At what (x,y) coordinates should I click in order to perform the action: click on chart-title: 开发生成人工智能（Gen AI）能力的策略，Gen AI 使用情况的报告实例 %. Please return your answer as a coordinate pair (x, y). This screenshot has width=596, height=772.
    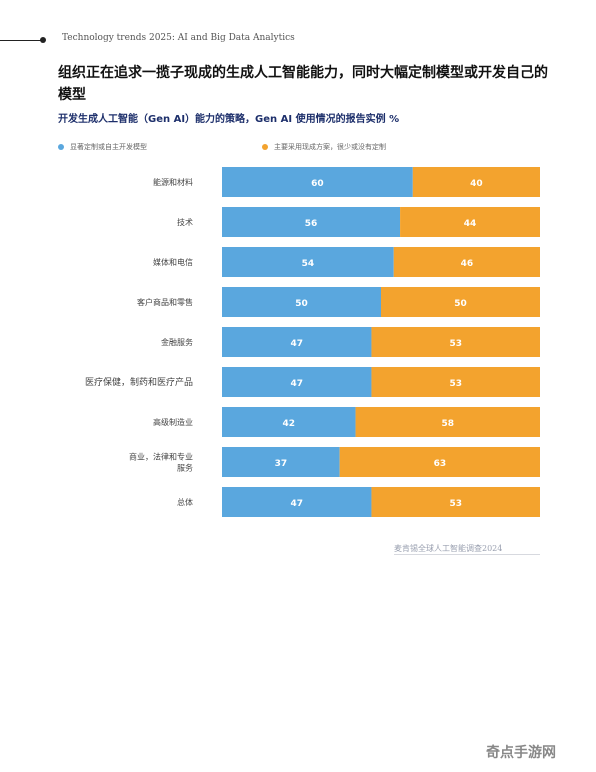
    Looking at the image, I should click on (229, 119).